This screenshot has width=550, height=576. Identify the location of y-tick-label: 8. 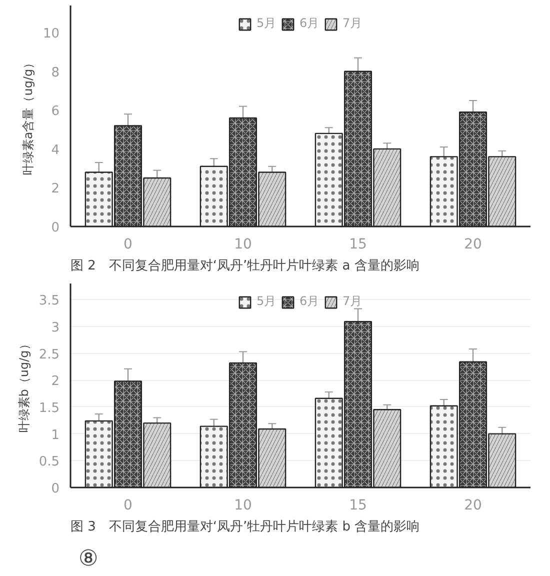
(55, 72).